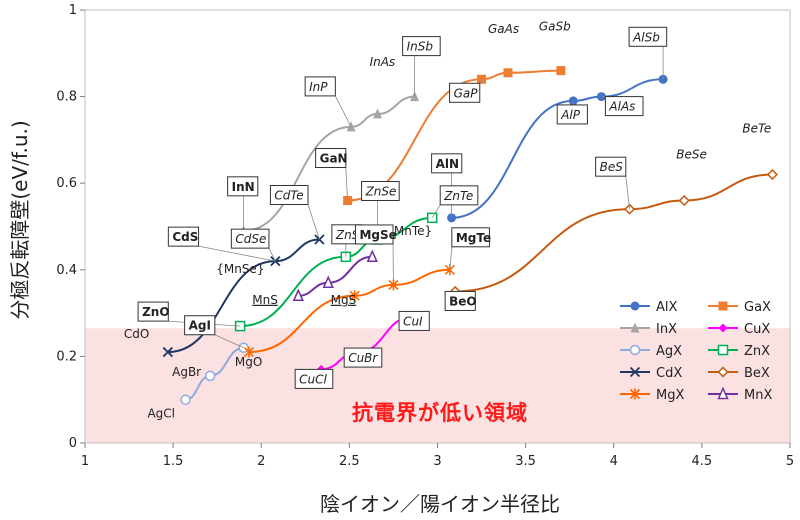 The image size is (800, 520). I want to click on annotation-bese: BeSe, so click(691, 155).